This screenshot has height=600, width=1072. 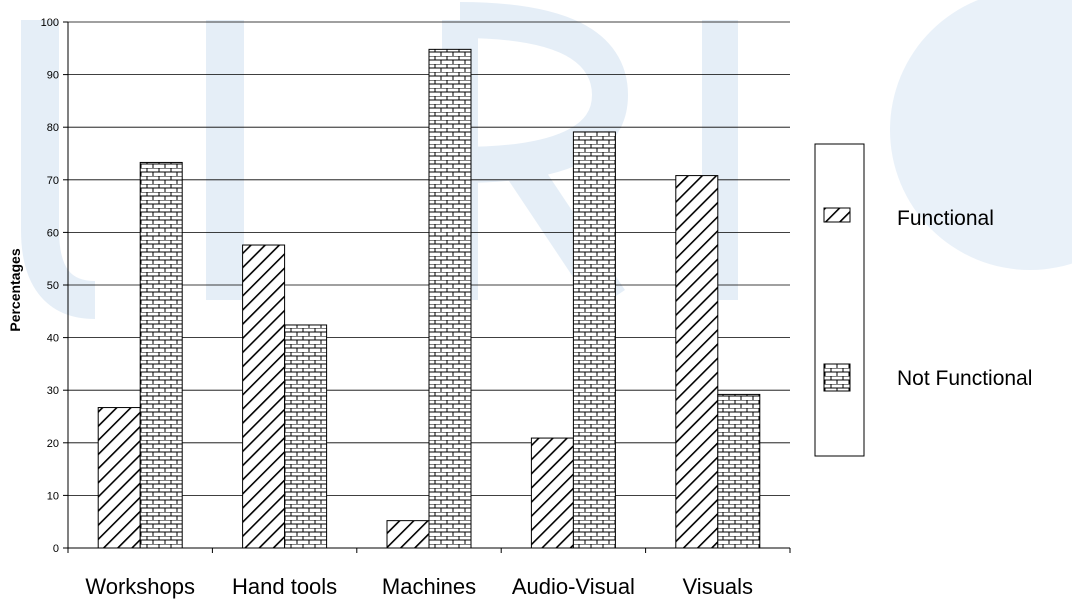 I want to click on x-category-label: Workshops, so click(x=140, y=586).